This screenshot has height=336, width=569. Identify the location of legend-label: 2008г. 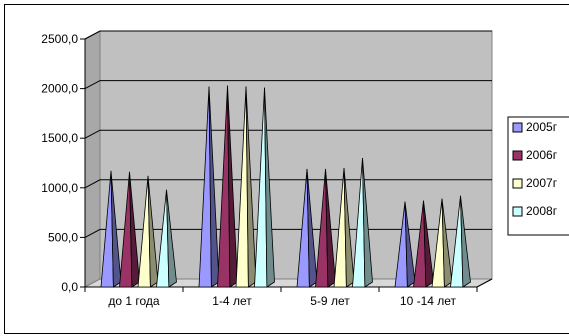
(542, 211).